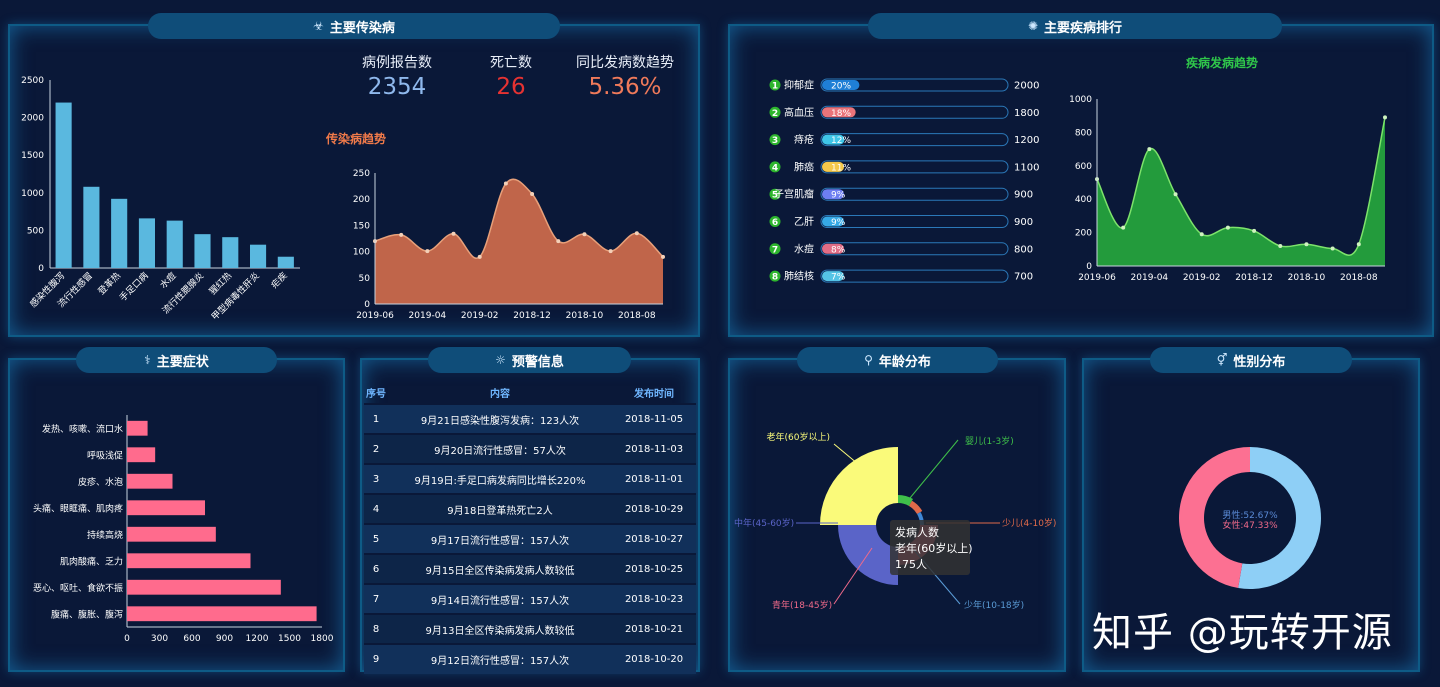 The image size is (1440, 687). I want to click on warning-row: 1 9月21日感染性腹泻发病：123人次 2018-11-05, so click(530, 418).